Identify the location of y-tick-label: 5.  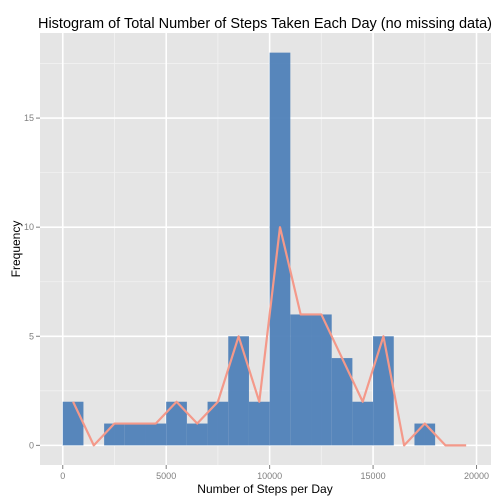
(31, 336).